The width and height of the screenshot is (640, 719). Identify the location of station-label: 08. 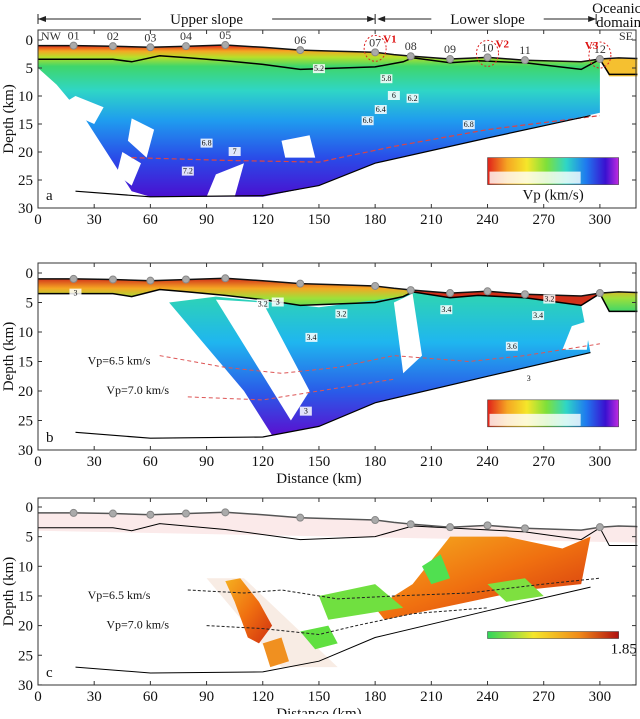
(411, 46).